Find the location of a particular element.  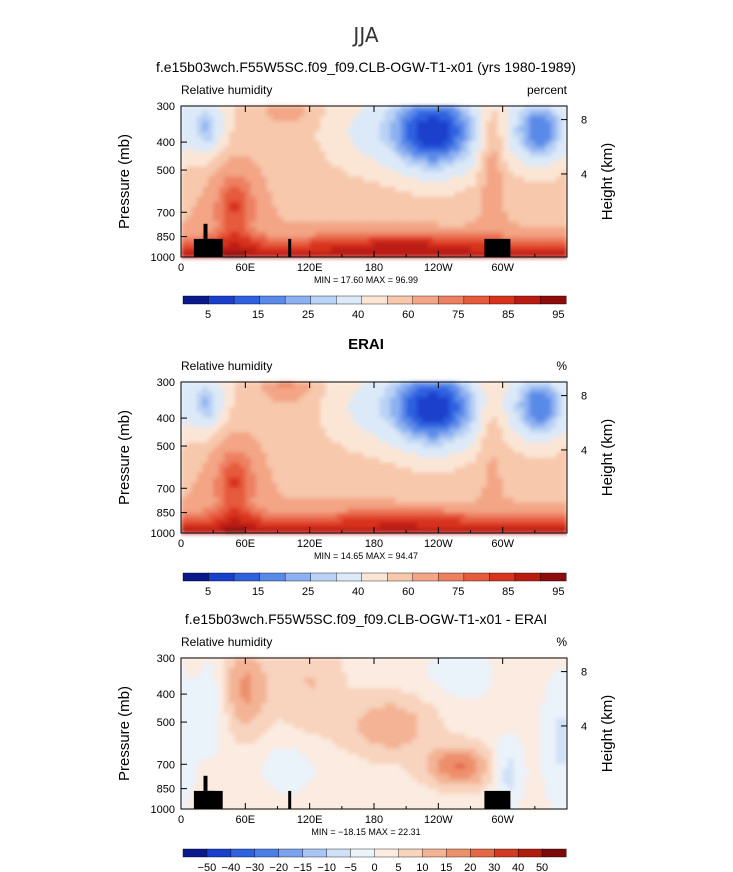

panel-variable-label: Relative humidity is located at coordinates (226, 642).